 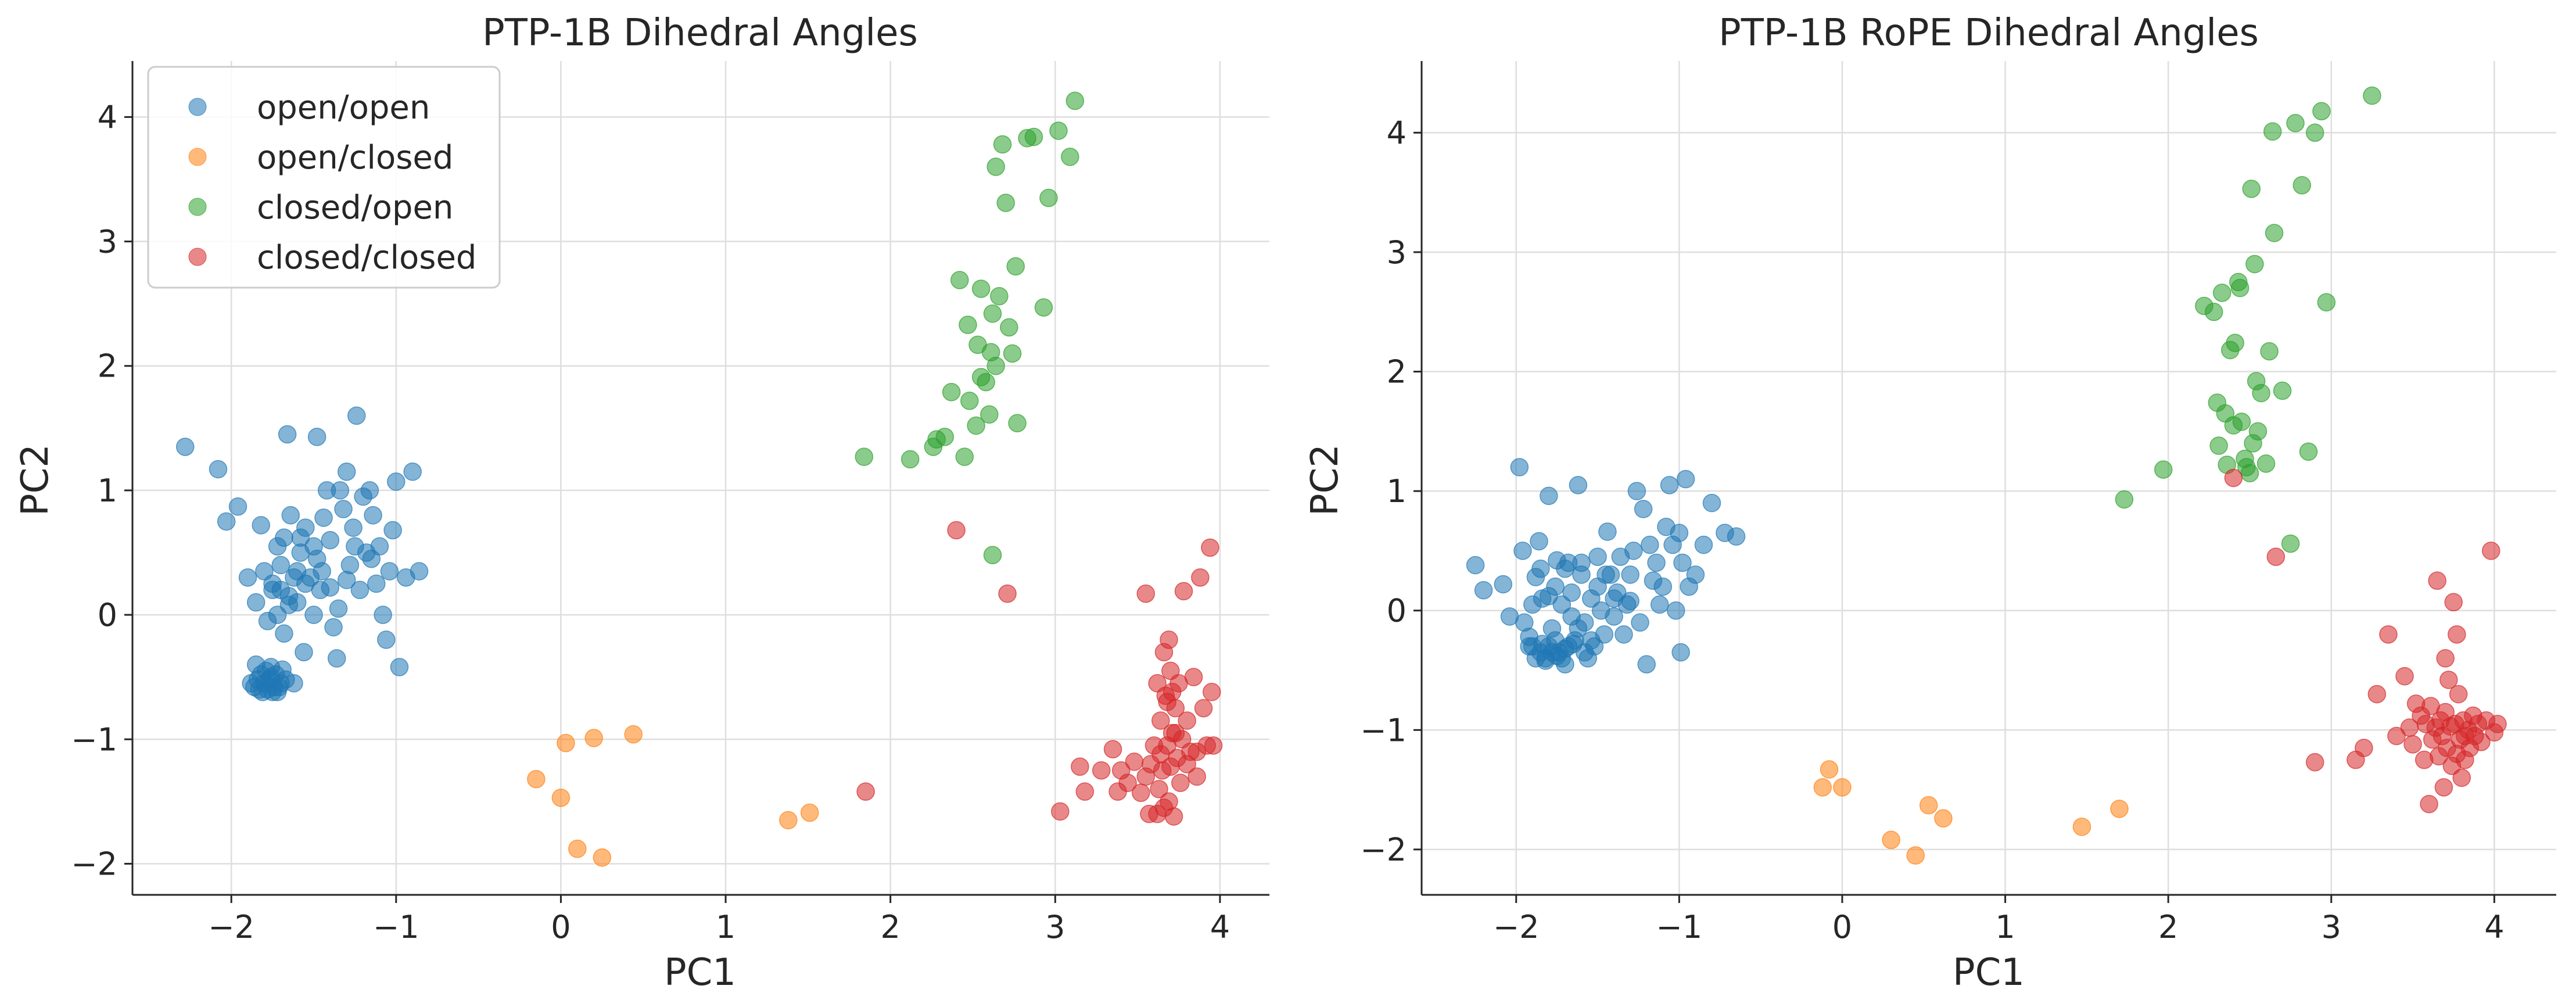 I want to click on y-tick-label: −1, so click(x=94, y=740).